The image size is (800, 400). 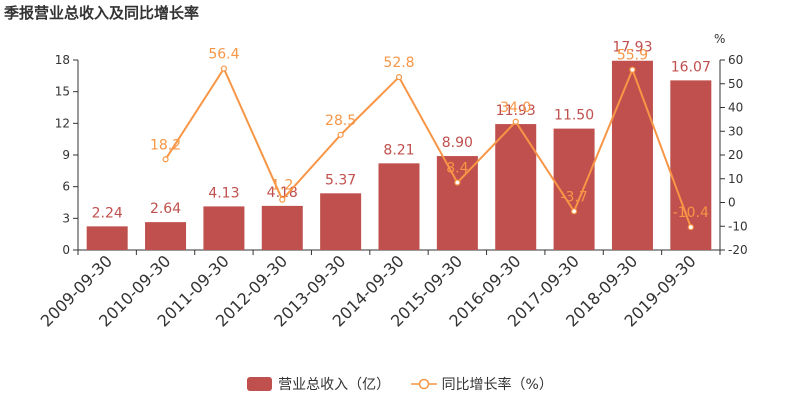 What do you see at coordinates (691, 213) in the screenshot?
I see `line-value-label: -10.4` at bounding box center [691, 213].